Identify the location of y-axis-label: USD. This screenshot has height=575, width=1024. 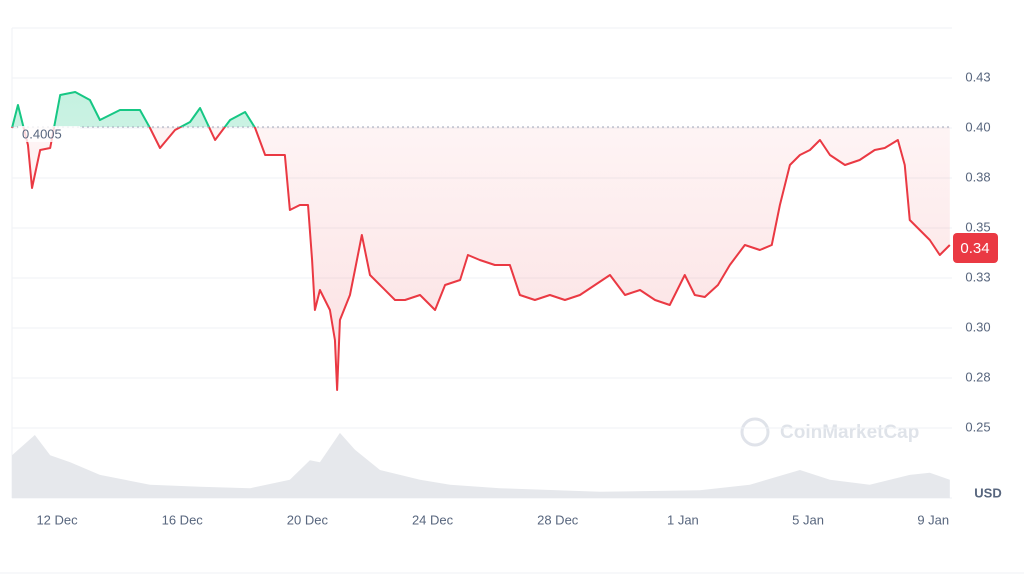
(987, 492).